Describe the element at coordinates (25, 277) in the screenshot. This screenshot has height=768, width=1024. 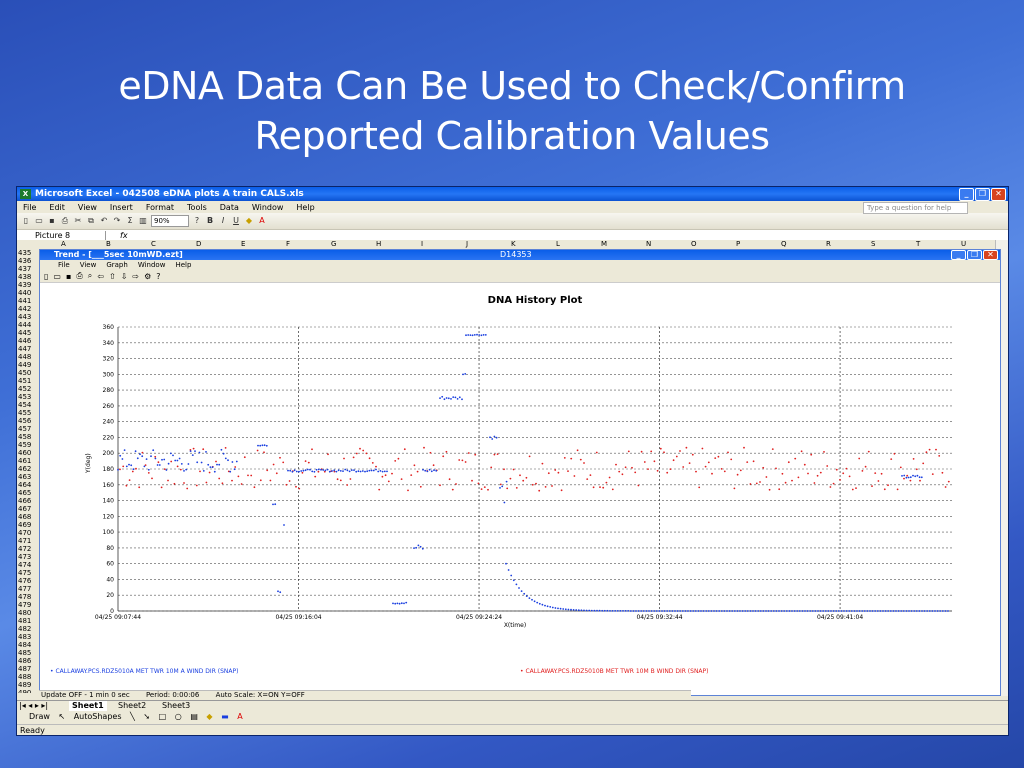
I see `row-header: 438` at that location.